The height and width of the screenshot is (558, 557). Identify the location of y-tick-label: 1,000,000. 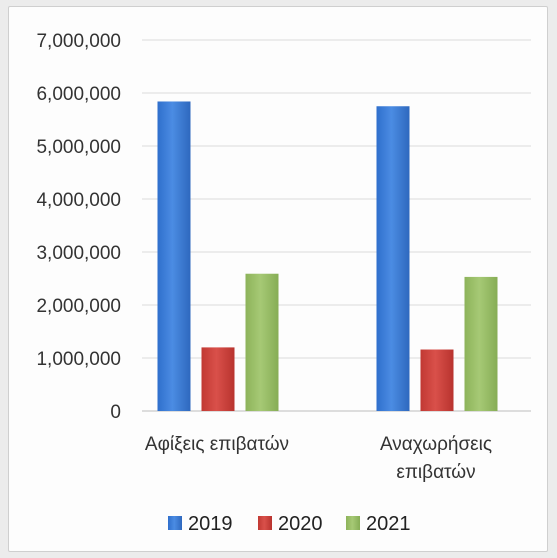
(78, 359).